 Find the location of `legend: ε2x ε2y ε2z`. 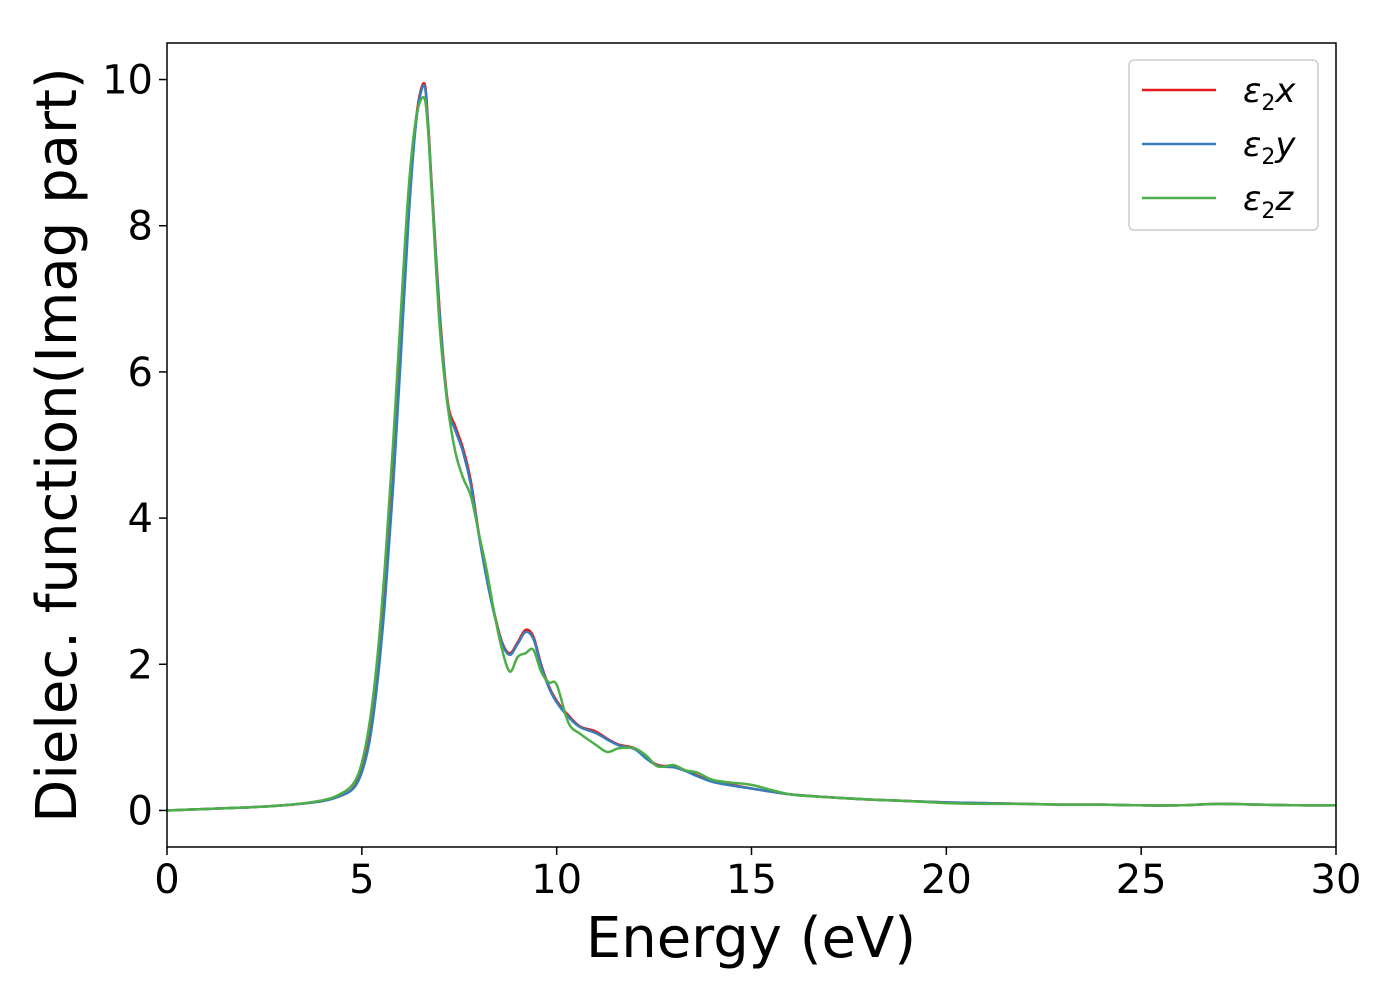

legend: ε2x ε2y ε2z is located at coordinates (1223, 145).